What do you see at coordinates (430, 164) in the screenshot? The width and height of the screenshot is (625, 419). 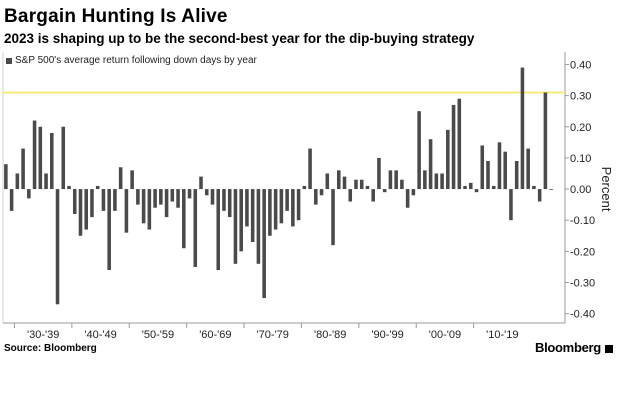 I see `bar-2002` at bounding box center [430, 164].